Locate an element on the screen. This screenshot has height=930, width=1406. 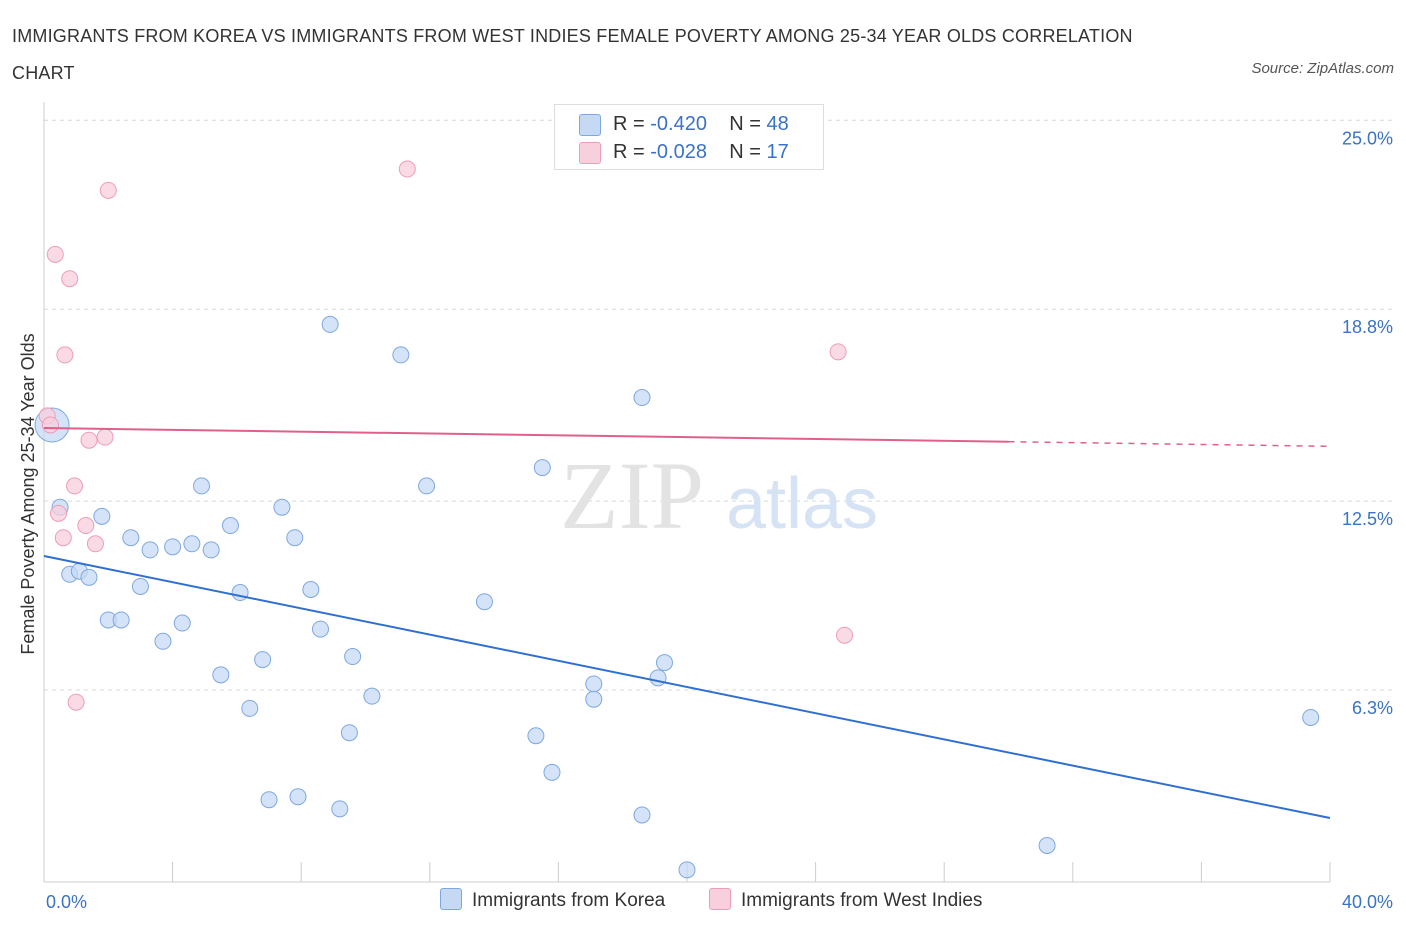
watermark: ZIP atlas is located at coordinates (719, 495).